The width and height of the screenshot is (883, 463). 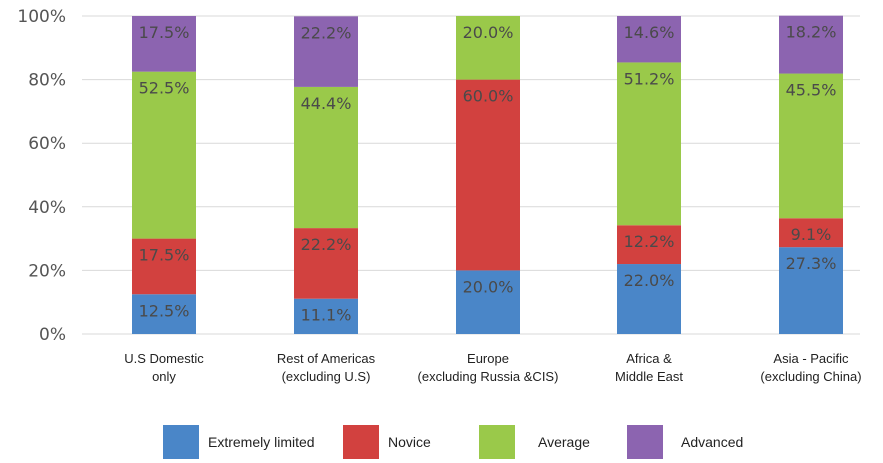 What do you see at coordinates (409, 442) in the screenshot?
I see `legend-label: Novice` at bounding box center [409, 442].